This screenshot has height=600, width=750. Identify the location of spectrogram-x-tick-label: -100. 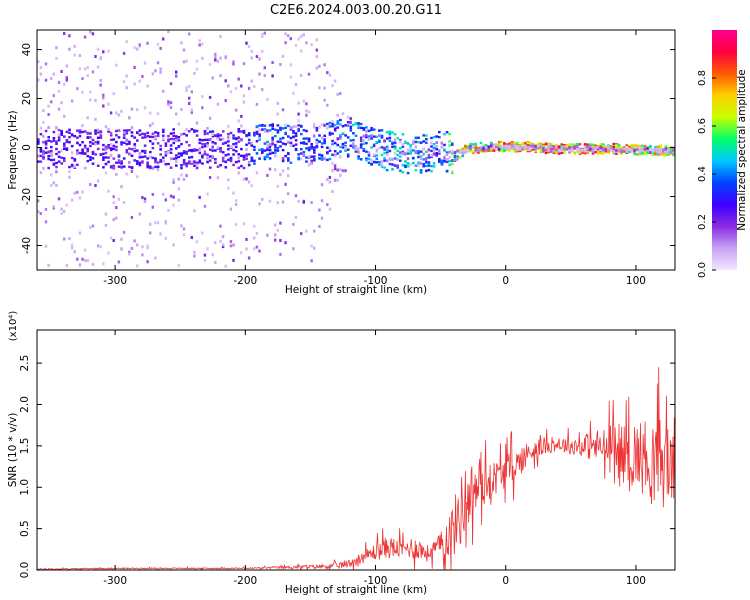
(376, 281).